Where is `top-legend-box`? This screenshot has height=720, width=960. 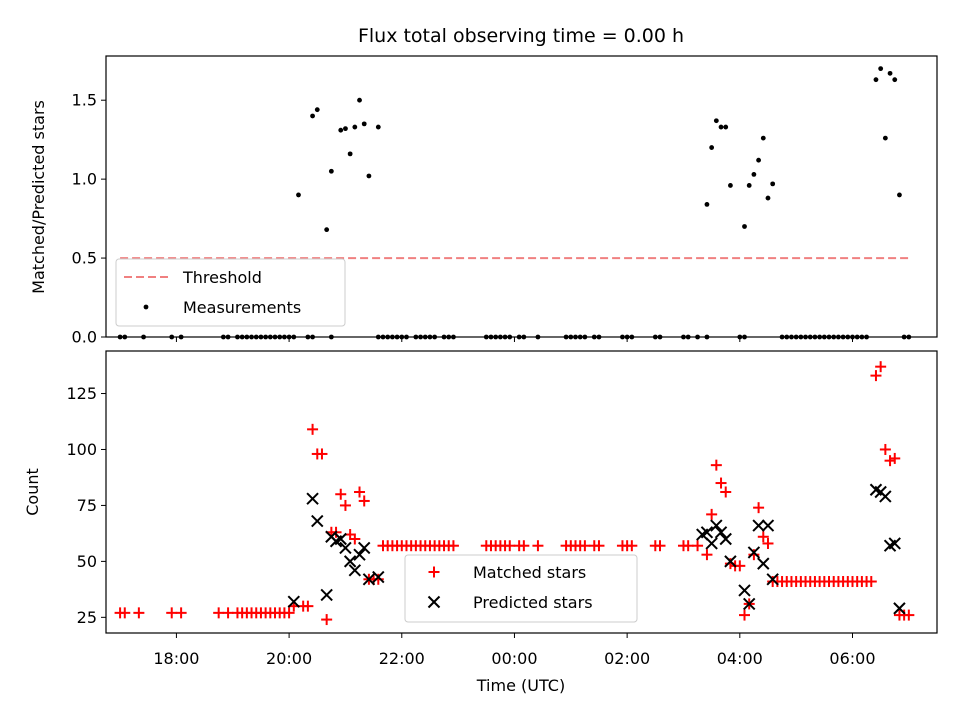
top-legend-box is located at coordinates (230, 292).